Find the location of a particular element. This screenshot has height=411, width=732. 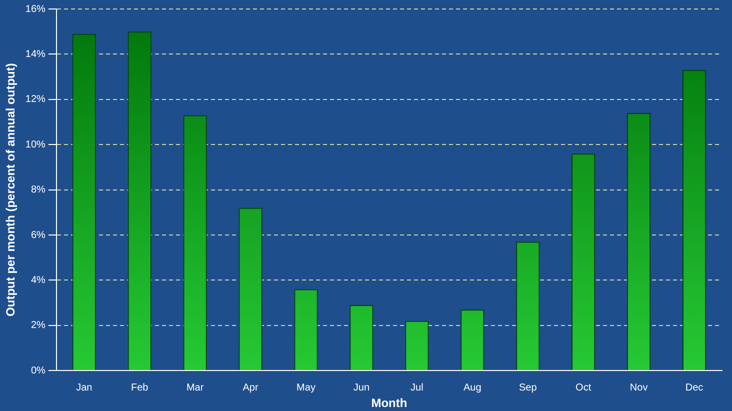

x-tick-label: Jun is located at coordinates (361, 388).